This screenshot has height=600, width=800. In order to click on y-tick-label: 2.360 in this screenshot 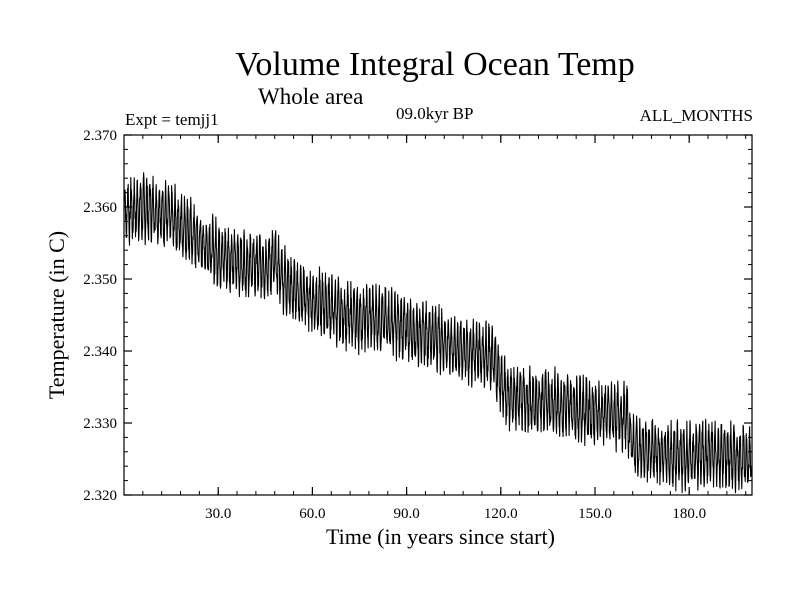, I will do `click(100, 208)`.